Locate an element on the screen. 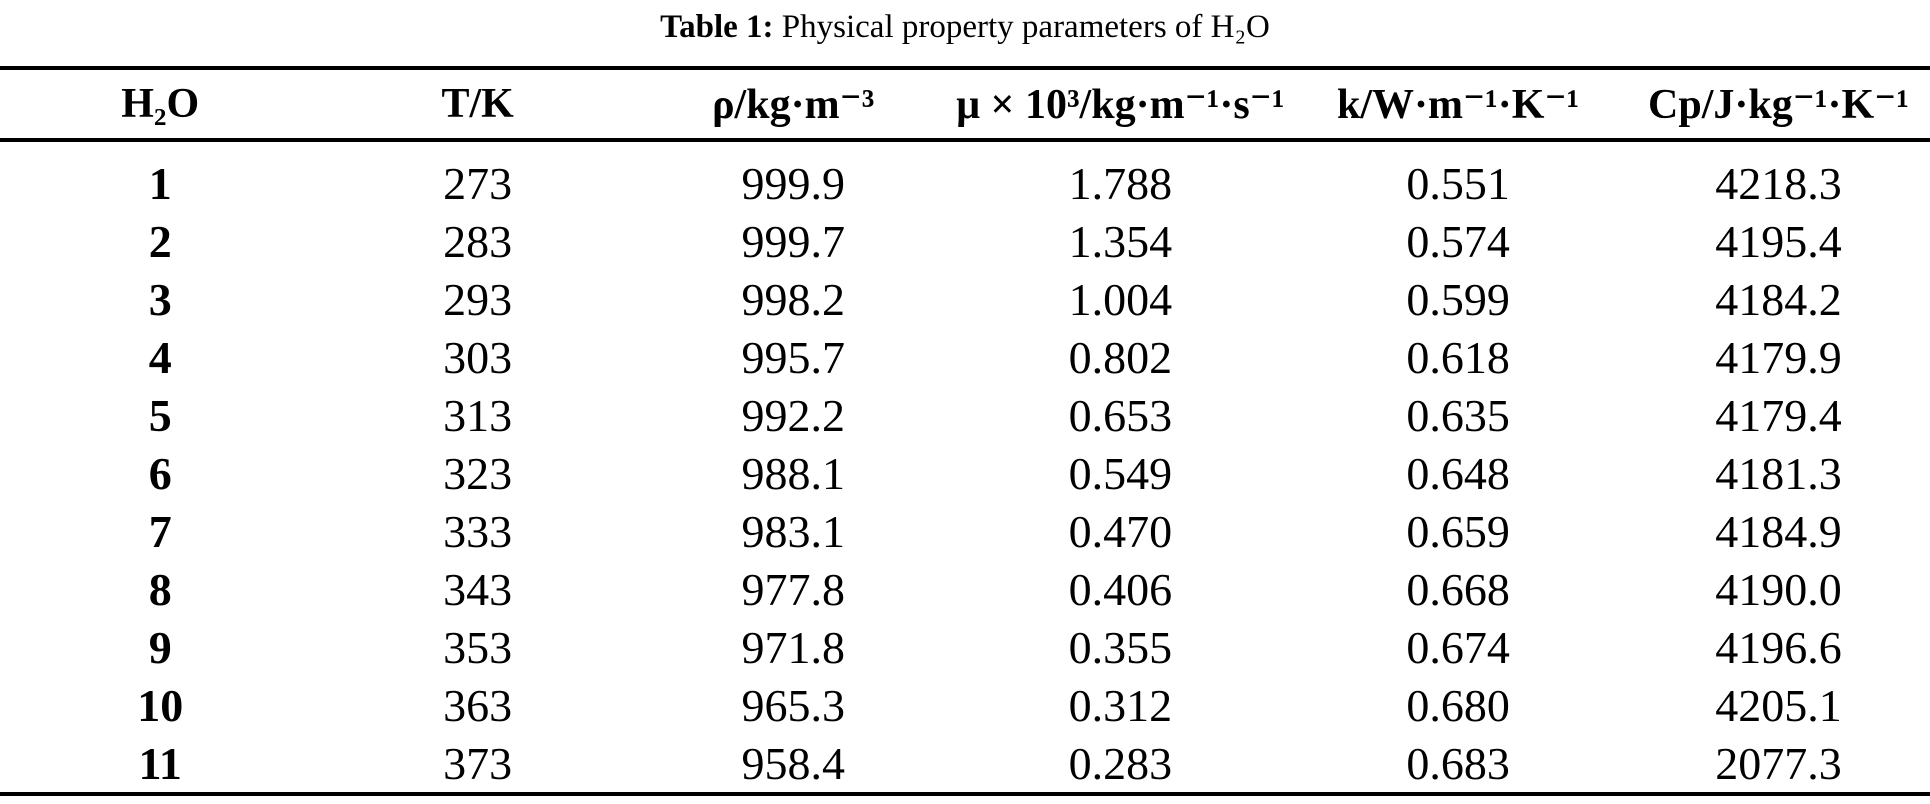 This screenshot has width=1930, height=804. table-caption-text: Physical property parameters of H₂O is located at coordinates (1025, 27).